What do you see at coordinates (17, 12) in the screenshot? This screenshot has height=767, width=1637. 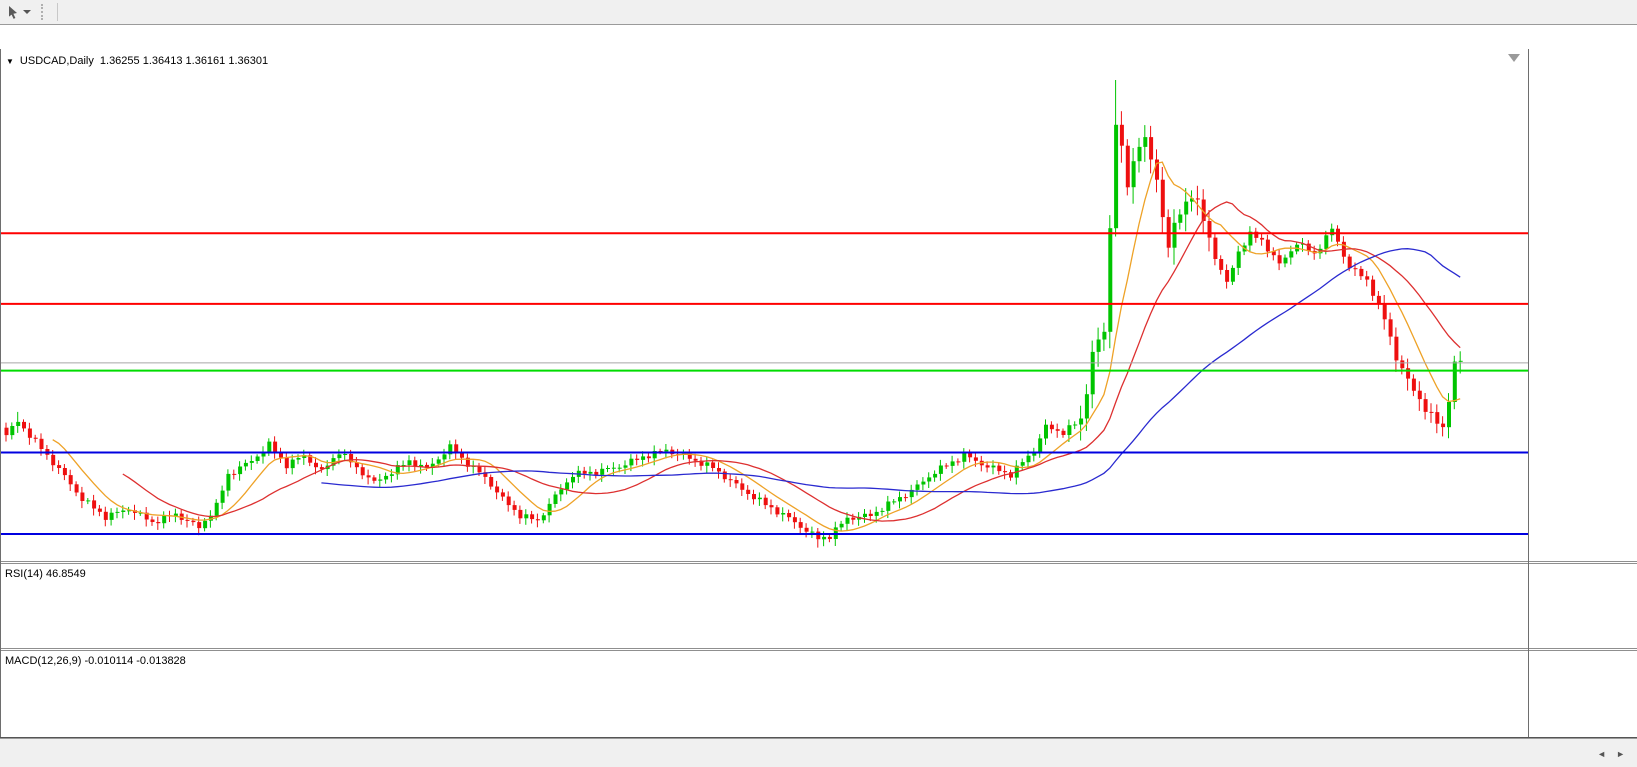 I see `cursor-tool-button` at bounding box center [17, 12].